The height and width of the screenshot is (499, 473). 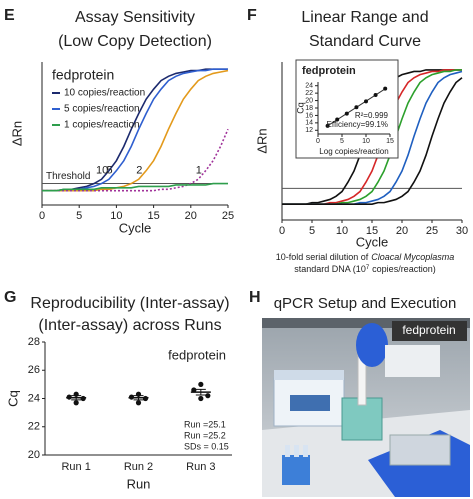 What do you see at coordinates (309, 375) in the screenshot?
I see `kit-lid` at bounding box center [309, 375].